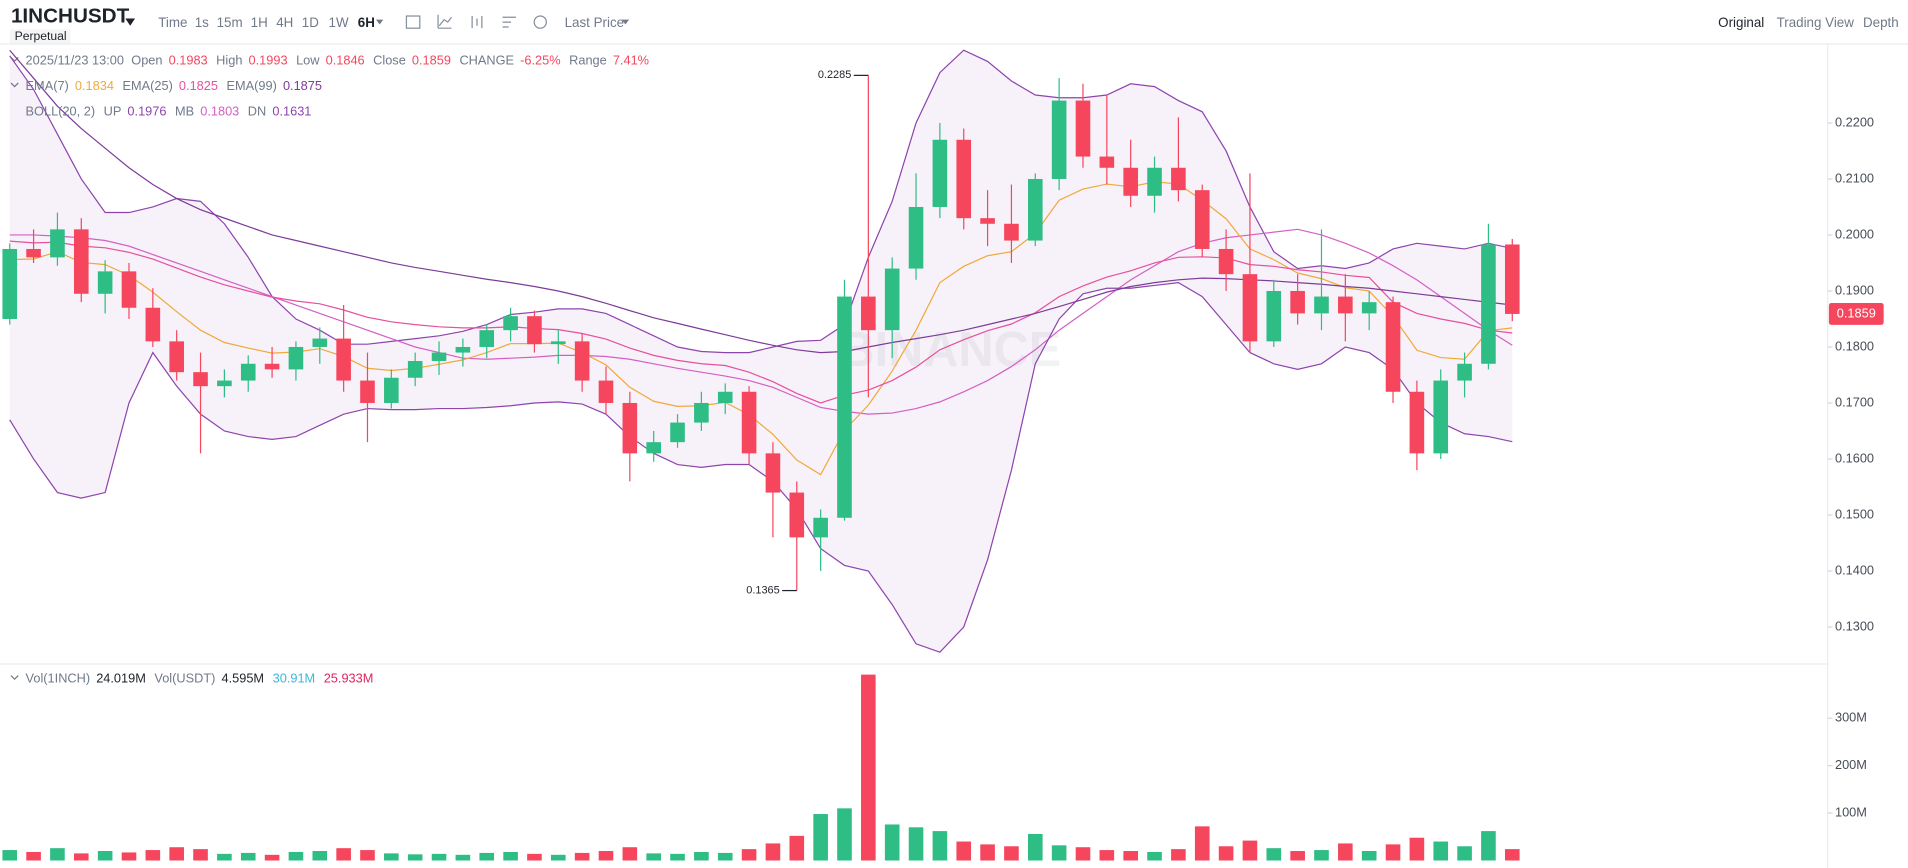 The height and width of the screenshot is (868, 1908). What do you see at coordinates (259, 22) in the screenshot?
I see `interval-option: 1H` at bounding box center [259, 22].